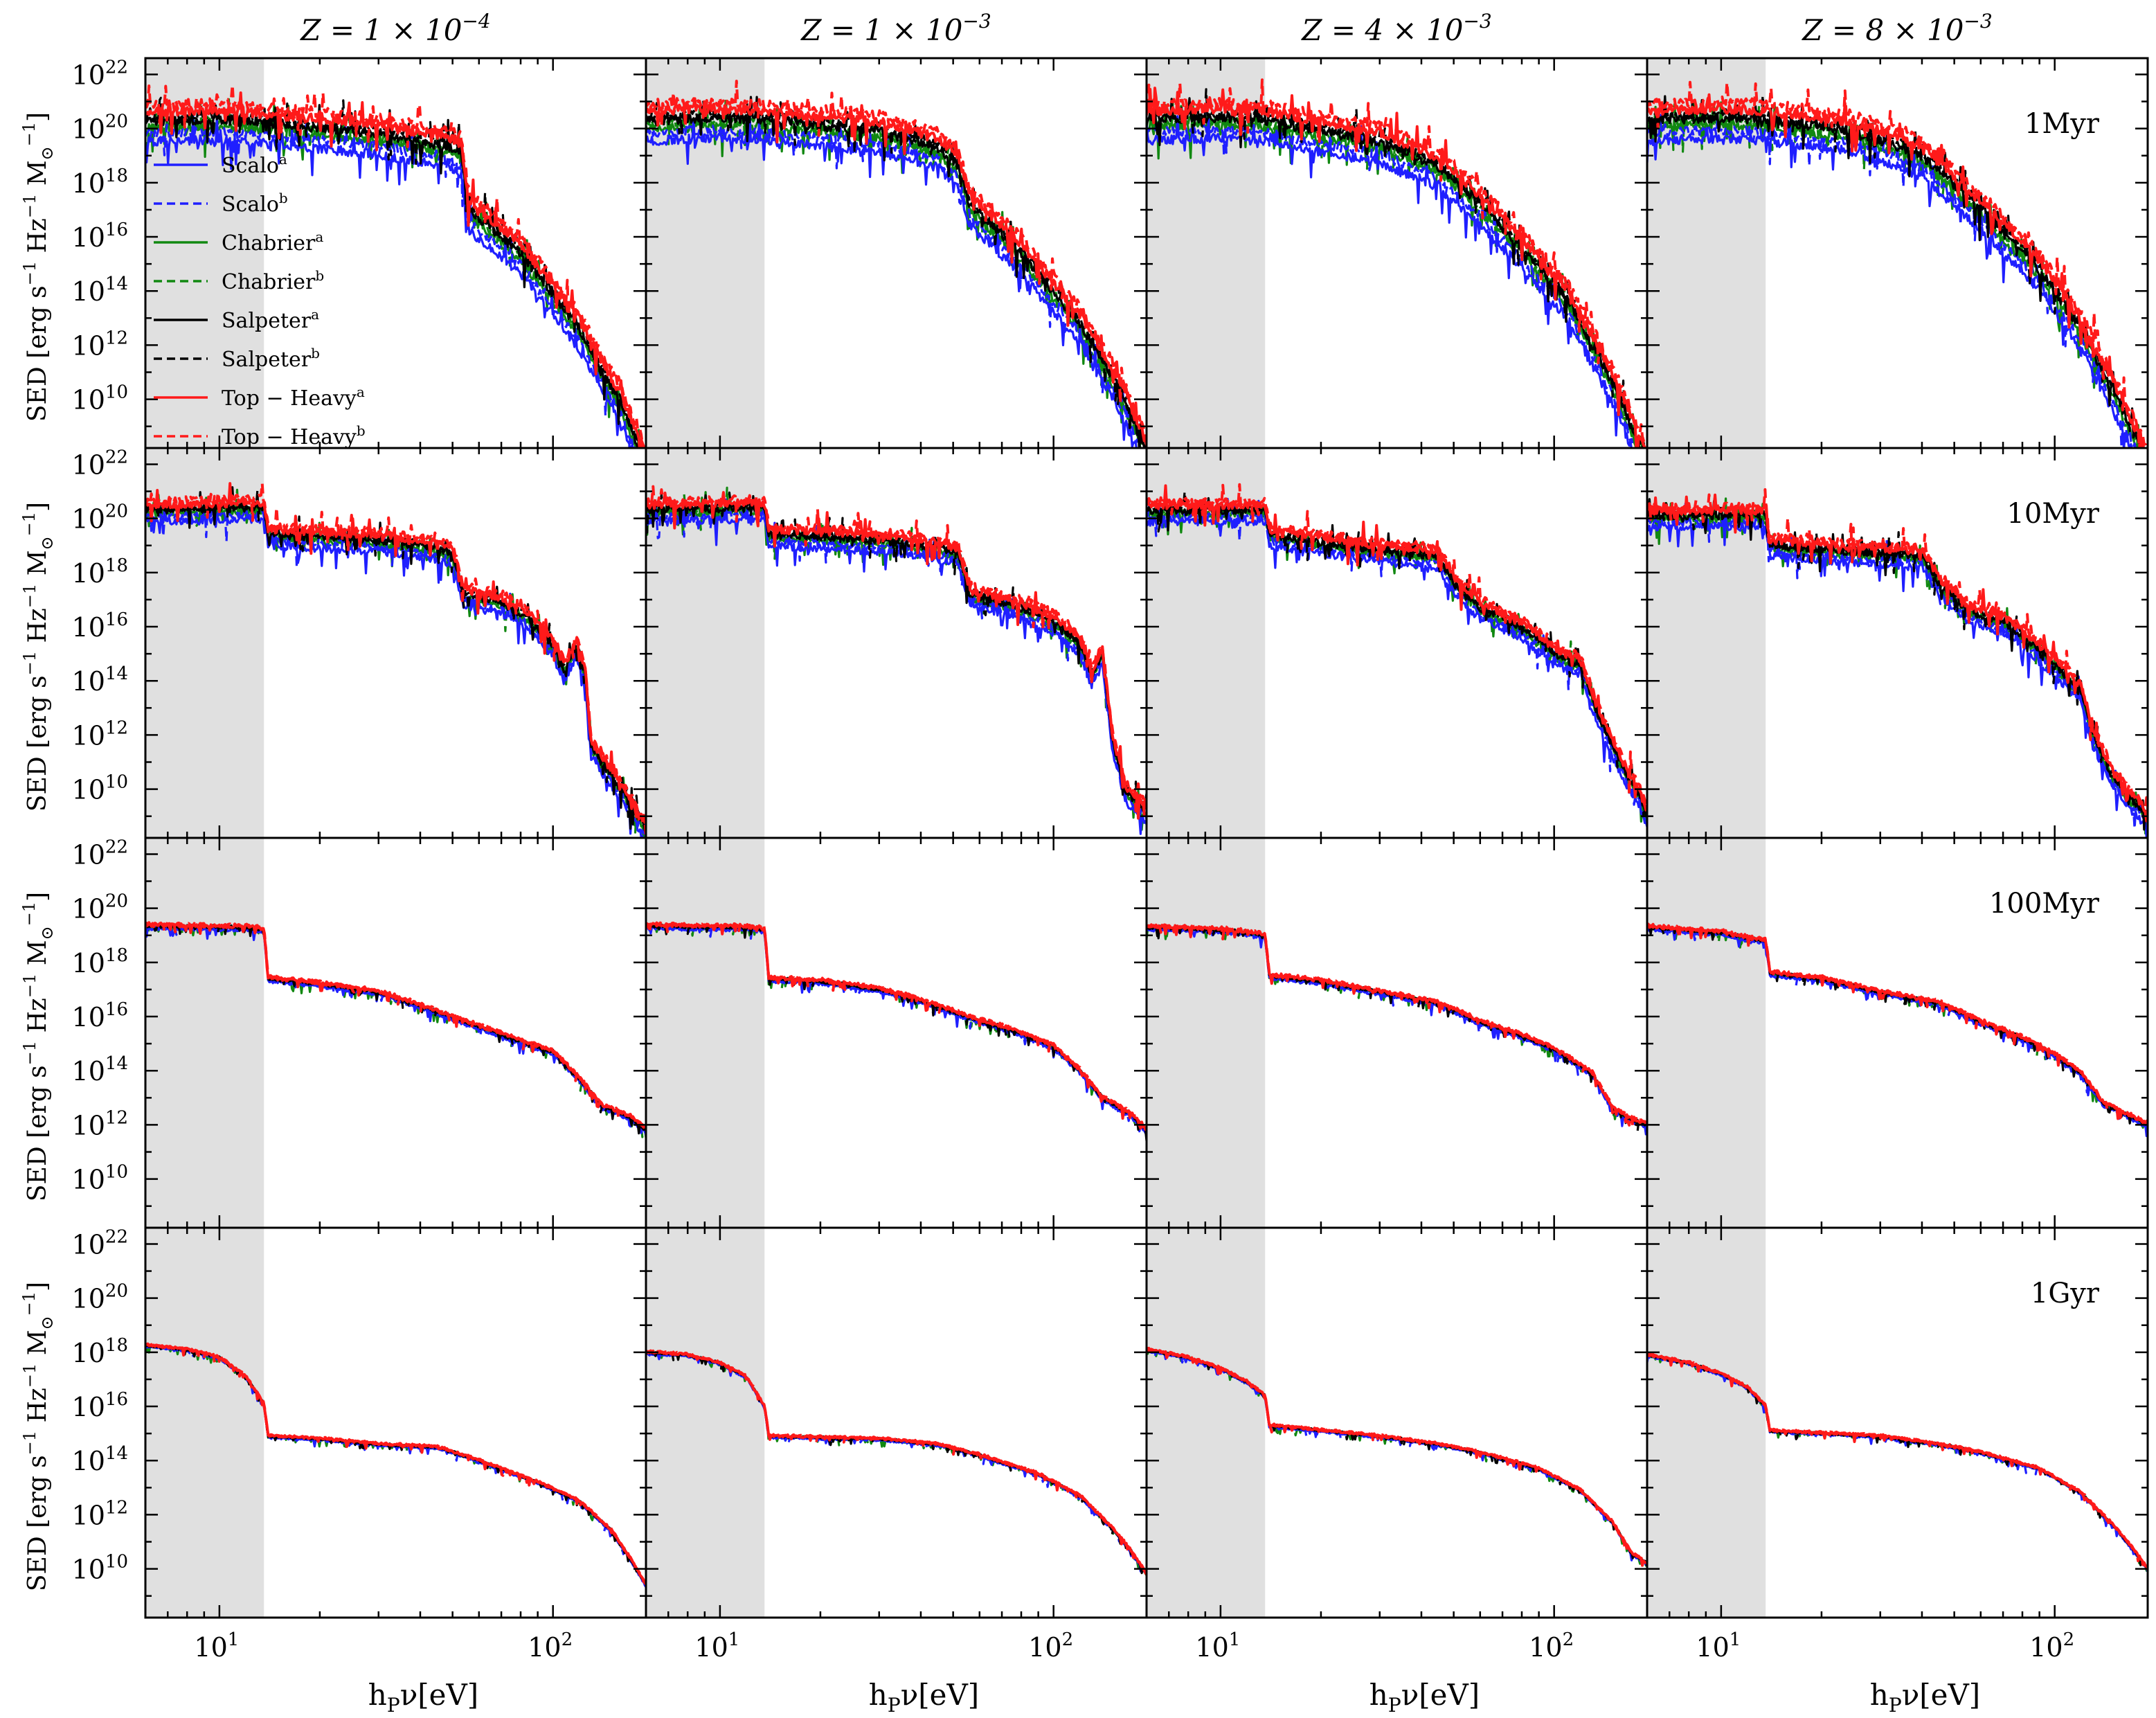 This screenshot has height=1718, width=2156. Describe the element at coordinates (272, 242) in the screenshot. I see `legend-label-2: Chabriera` at that location.